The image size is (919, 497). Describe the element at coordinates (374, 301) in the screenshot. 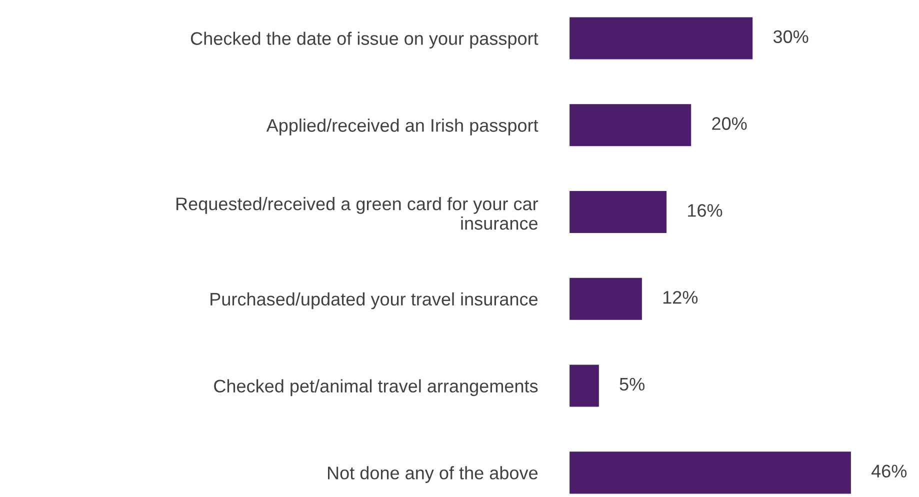

I see `y-tick-label: Purchased/updated your travel insurance` at that location.